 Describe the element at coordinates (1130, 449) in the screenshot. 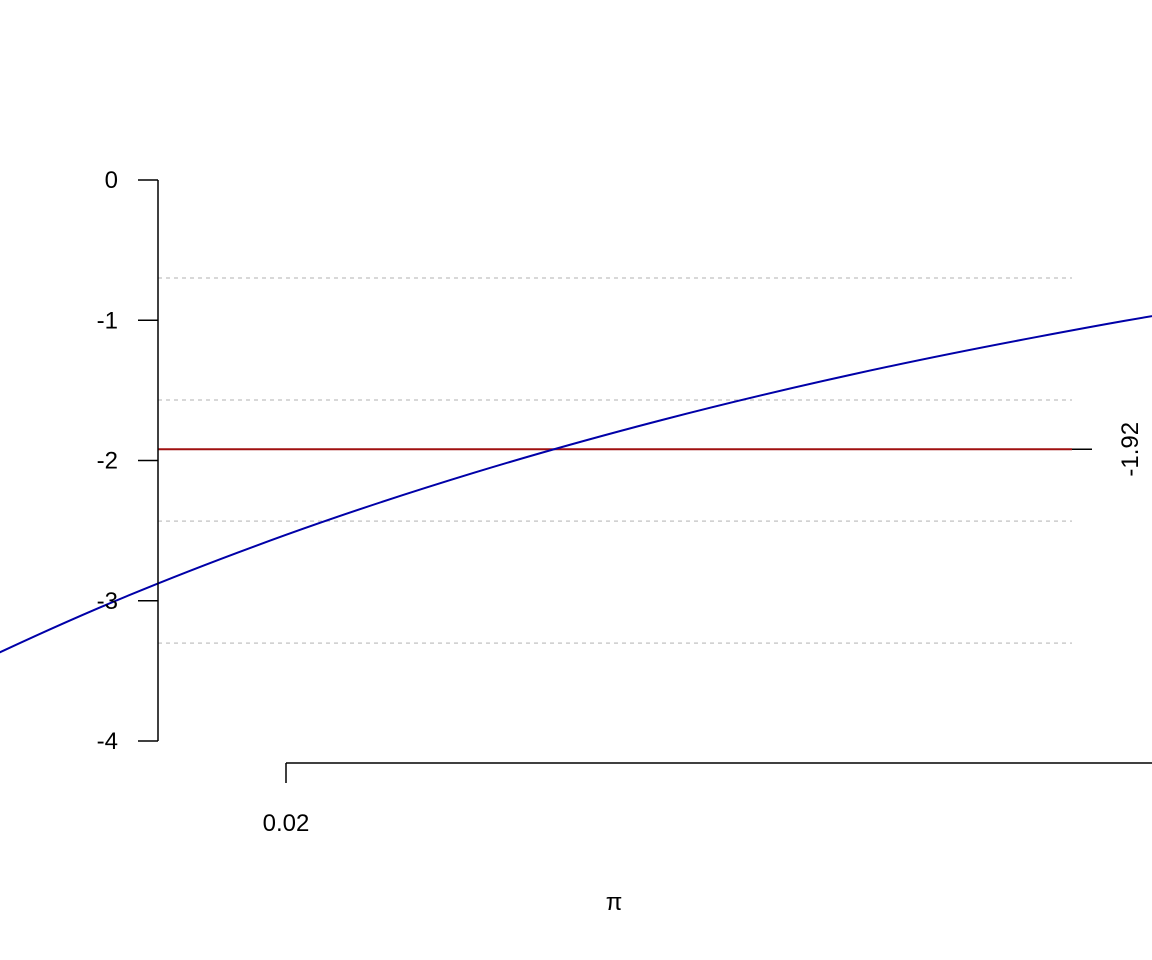

I see `reference-label: -1.92` at that location.